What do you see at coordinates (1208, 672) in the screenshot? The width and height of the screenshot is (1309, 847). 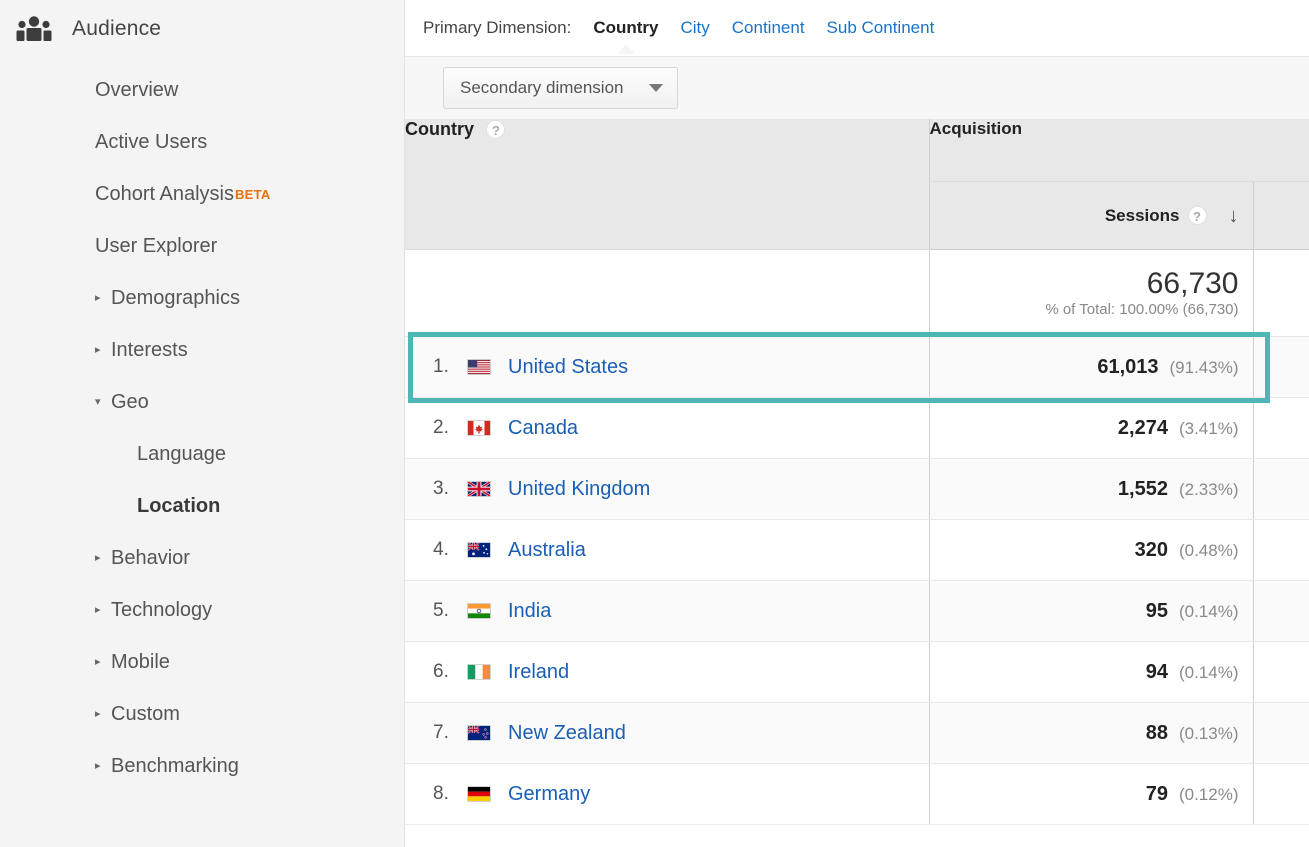 I see `sessions-percent: (0.14%)` at bounding box center [1208, 672].